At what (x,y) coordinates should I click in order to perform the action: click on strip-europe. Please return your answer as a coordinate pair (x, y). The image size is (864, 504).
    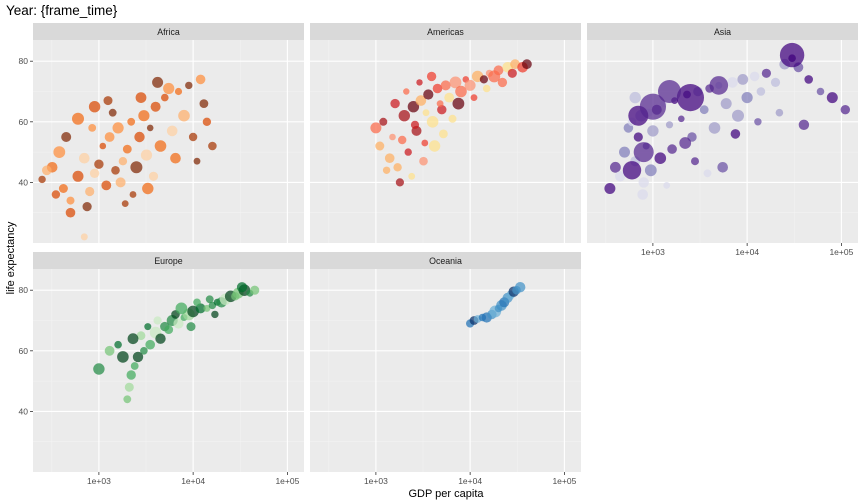
    Looking at the image, I should click on (168, 260).